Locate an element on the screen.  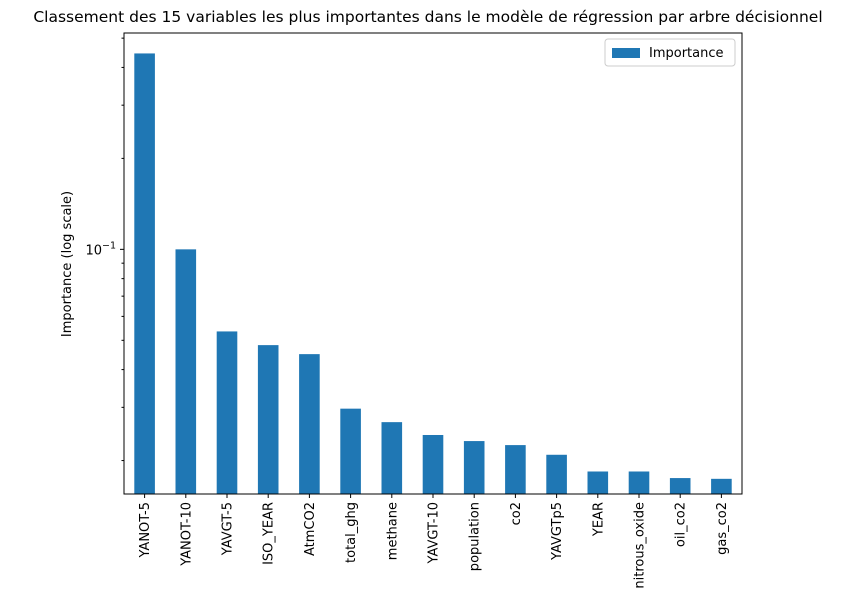
bar-methane is located at coordinates (392, 458).